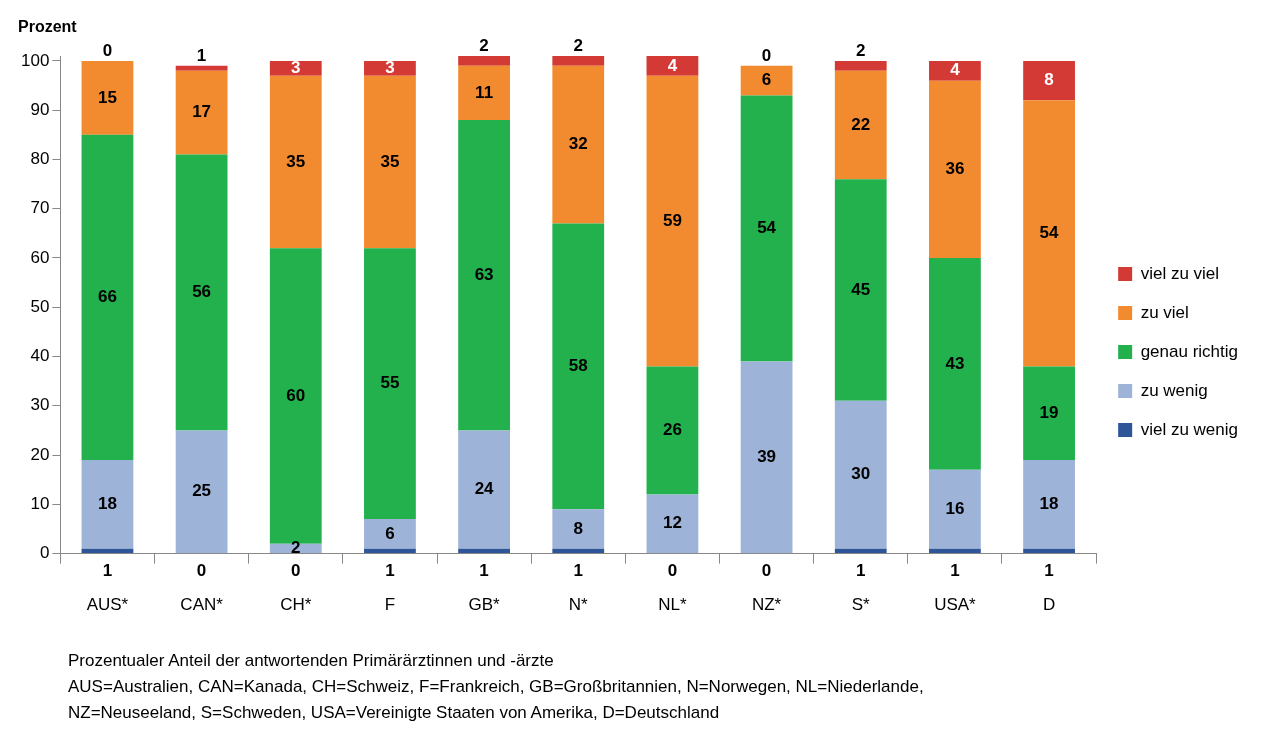  I want to click on data-label: 11, so click(484, 92).